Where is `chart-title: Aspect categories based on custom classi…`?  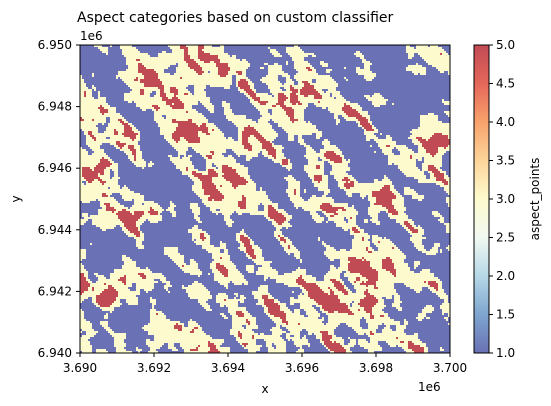
chart-title: Aspect categories based on custom classi… is located at coordinates (235, 18).